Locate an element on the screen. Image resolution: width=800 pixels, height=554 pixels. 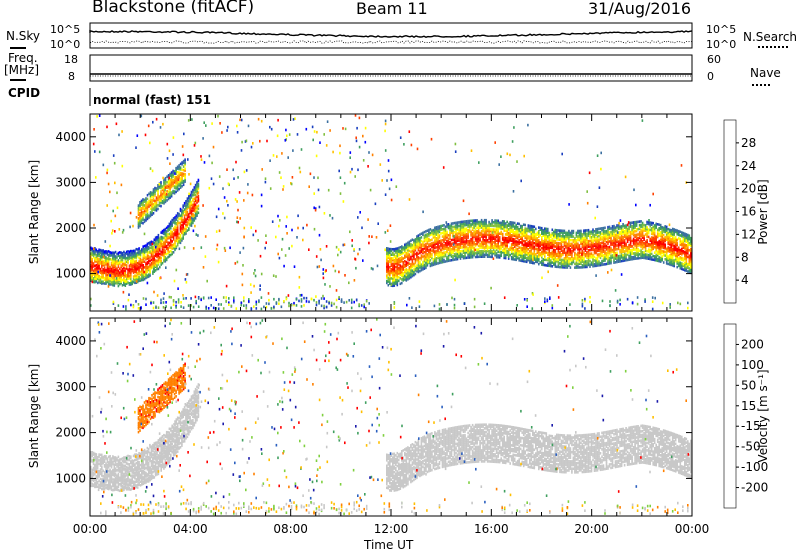
freq-panel is located at coordinates (391, 68).